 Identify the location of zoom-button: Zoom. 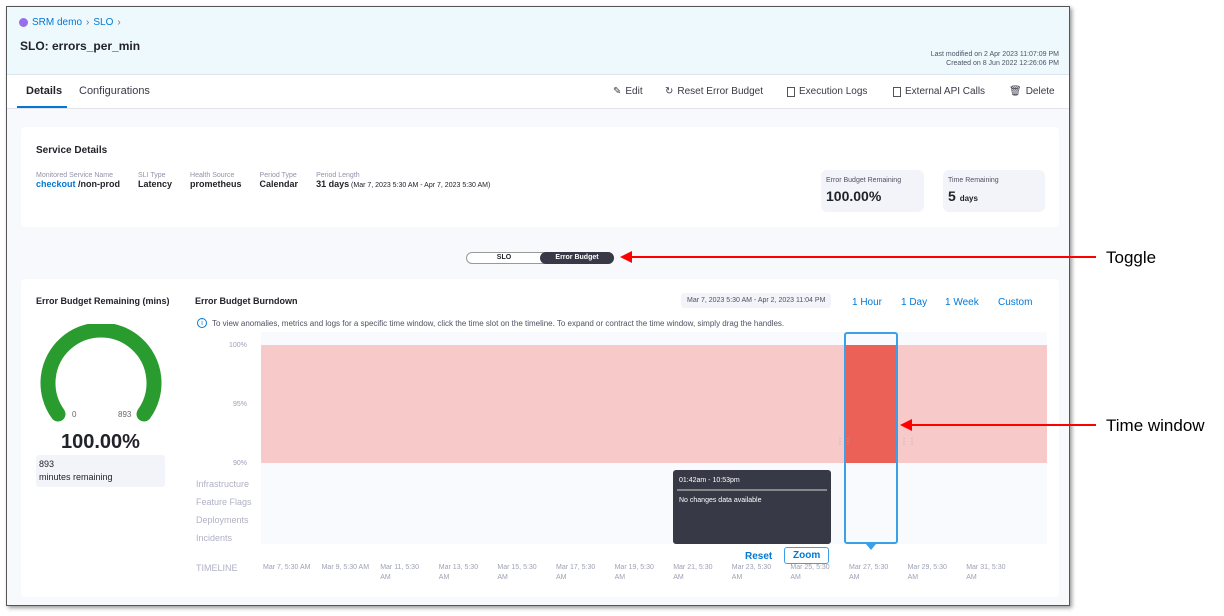
(807, 555).